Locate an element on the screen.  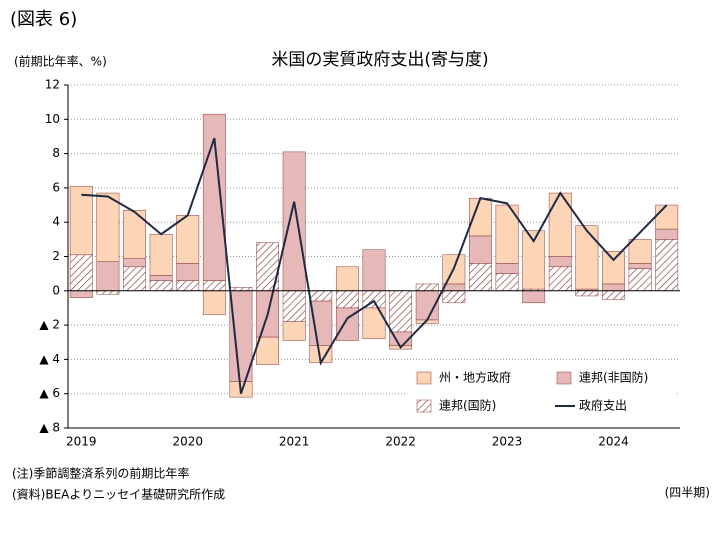
x-tick-label: 2023 is located at coordinates (507, 442).